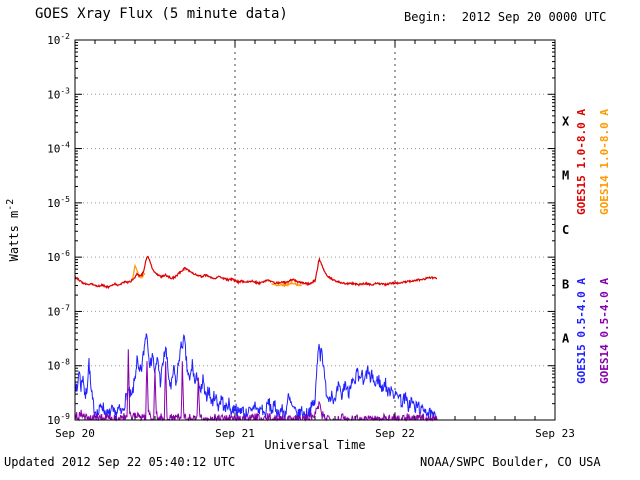 This screenshot has width=640, height=480. Describe the element at coordinates (58, 39) in the screenshot. I see `y-tick-label: 10⁻²` at that location.